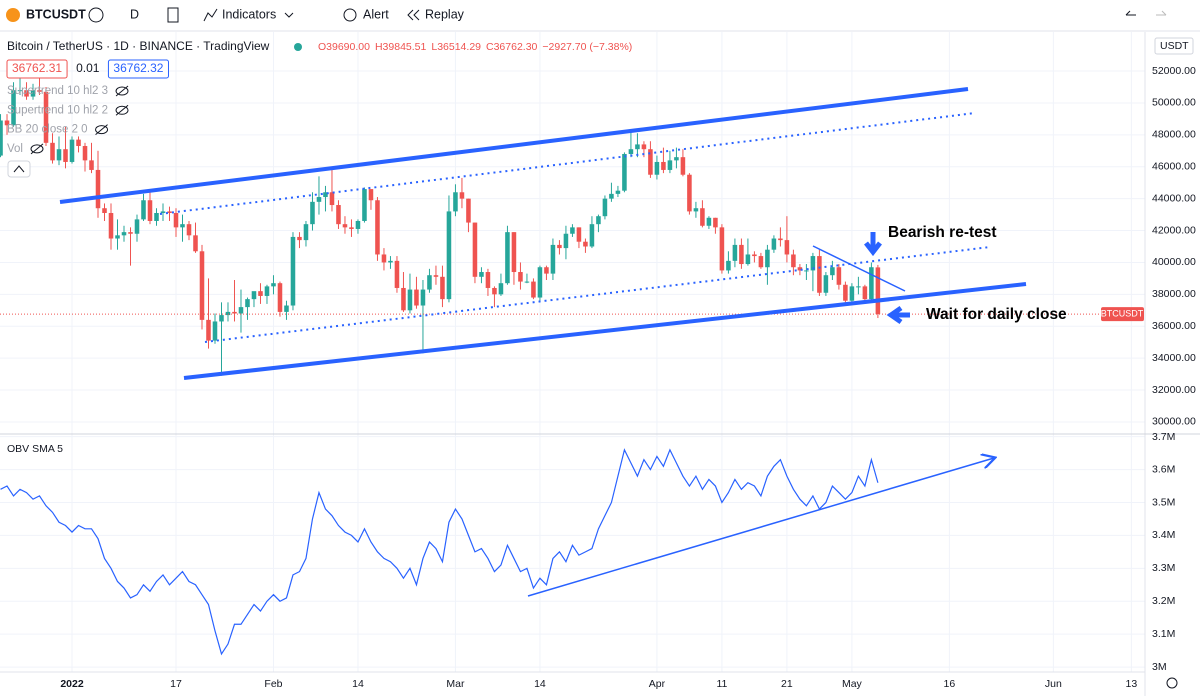 This screenshot has height=696, width=1200. Describe the element at coordinates (1174, 198) in the screenshot. I see `y-tick-label: 44000.00` at that location.